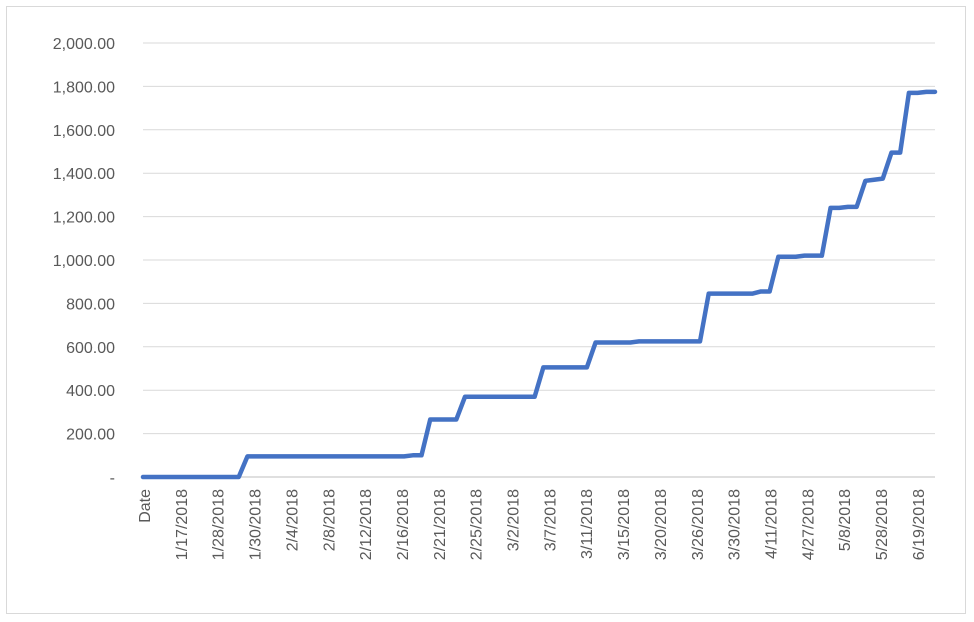 This screenshot has height=622, width=974. Describe the element at coordinates (624, 524) in the screenshot. I see `x-tick-label: 3/15/2018` at that location.